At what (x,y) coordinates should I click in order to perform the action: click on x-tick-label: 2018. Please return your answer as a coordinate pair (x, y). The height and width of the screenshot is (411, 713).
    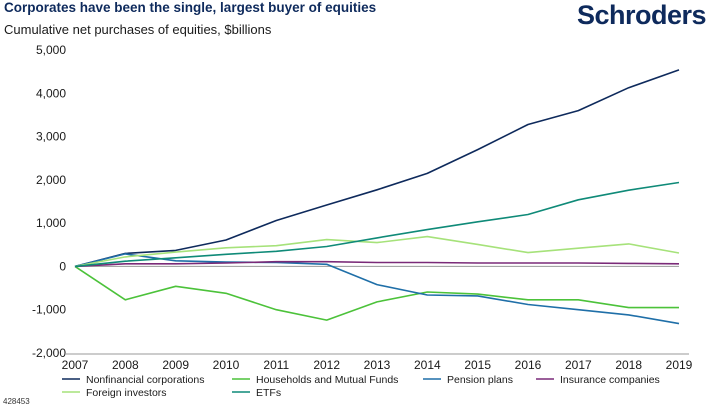
    Looking at the image, I should click on (628, 365).